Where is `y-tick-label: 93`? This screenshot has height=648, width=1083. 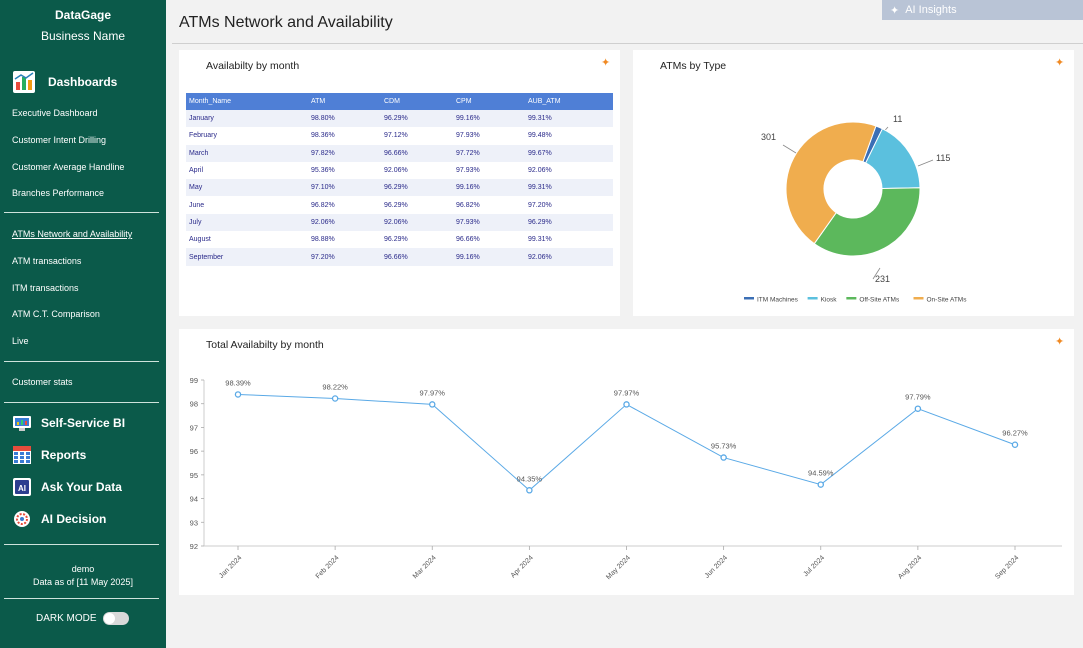
y-tick-label: 93 is located at coordinates (194, 522).